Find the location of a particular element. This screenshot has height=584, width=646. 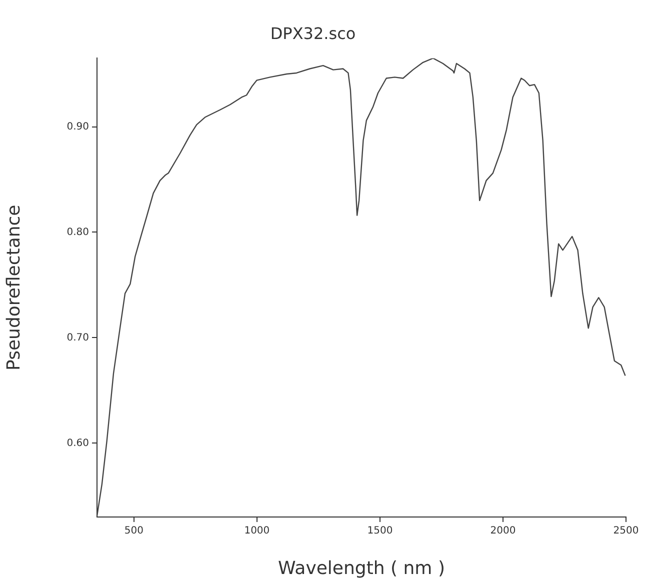

x-tick-label: 2500 is located at coordinates (626, 531).